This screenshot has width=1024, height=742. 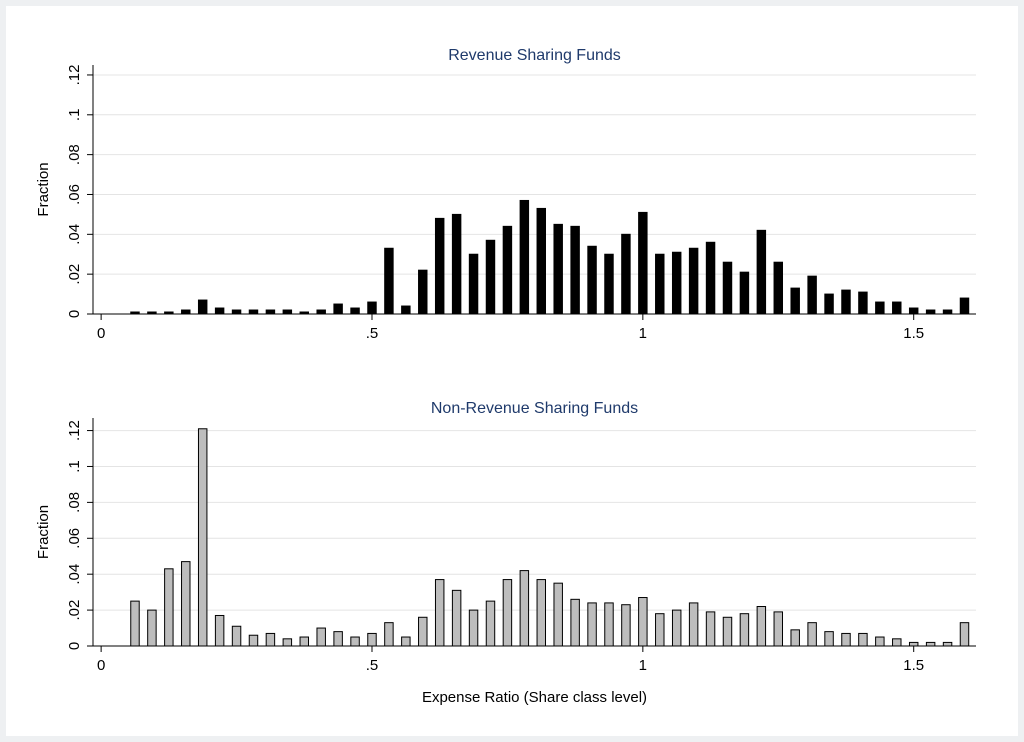 What do you see at coordinates (101, 333) in the screenshot?
I see `x-tick-label: 0` at bounding box center [101, 333].